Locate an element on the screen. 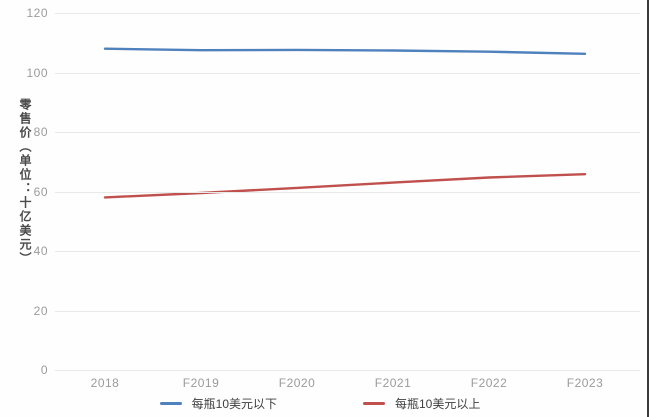 This screenshot has width=650, height=417. legend-swatch-red-line-icon is located at coordinates (374, 403).